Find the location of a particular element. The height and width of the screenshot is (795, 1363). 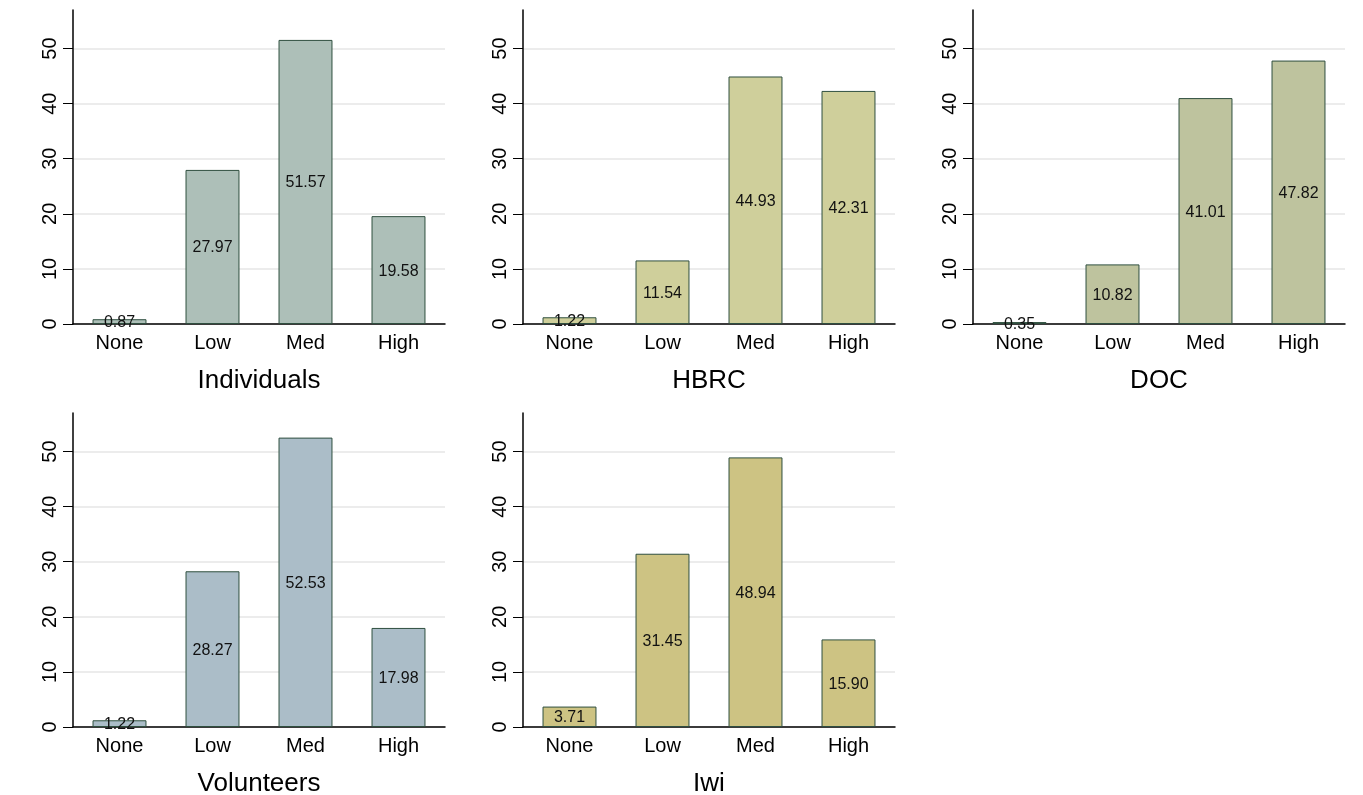

data-label: 3.71 is located at coordinates (569, 717).